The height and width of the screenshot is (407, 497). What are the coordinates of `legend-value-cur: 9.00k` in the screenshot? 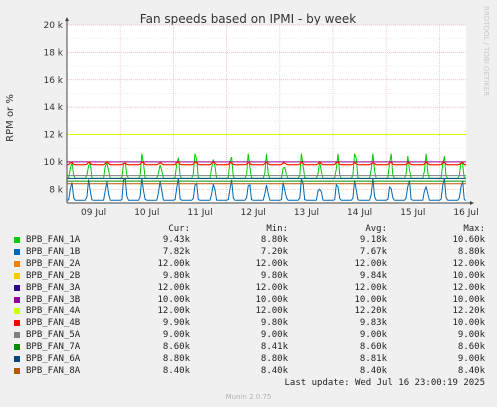 It's located at (176, 335).